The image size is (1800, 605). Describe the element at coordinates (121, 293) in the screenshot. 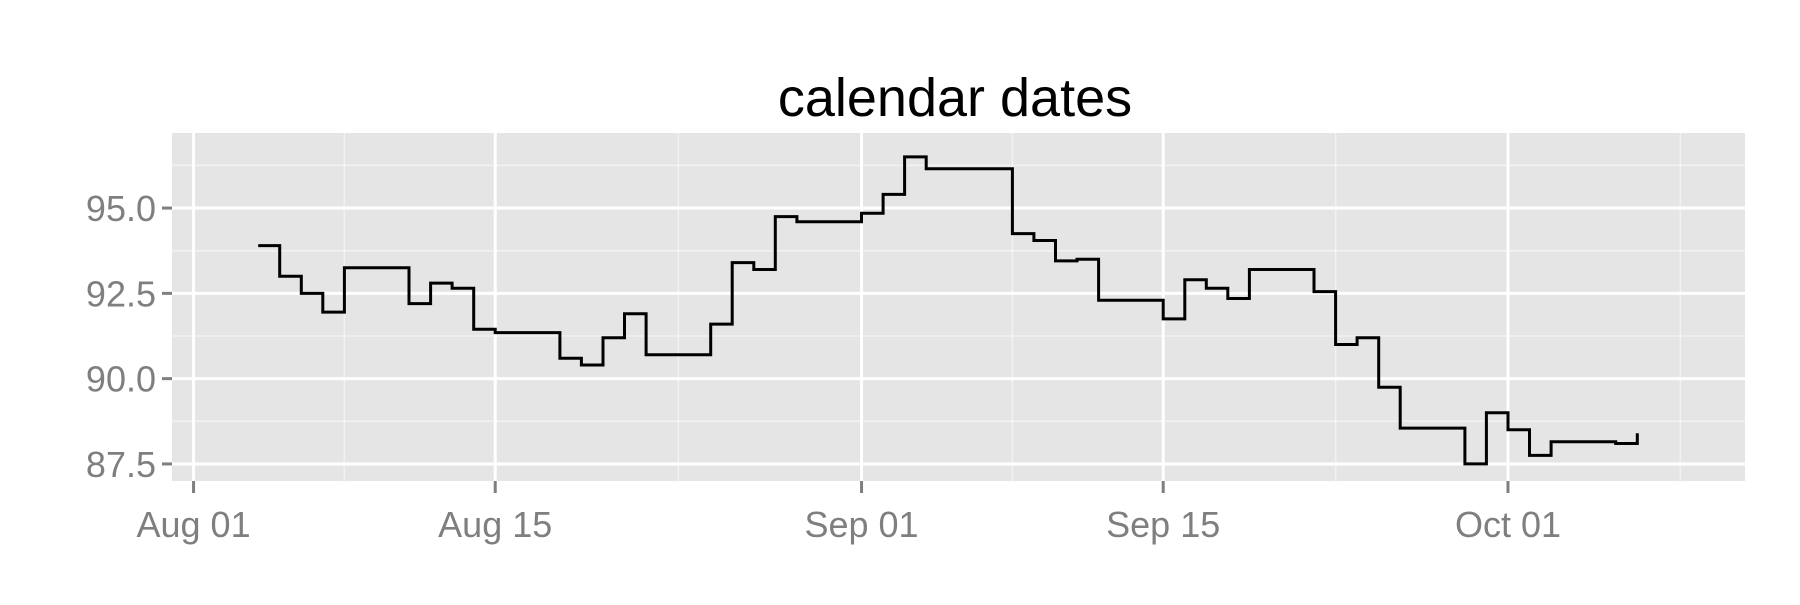

I see `y-tick-label: 92.5` at that location.